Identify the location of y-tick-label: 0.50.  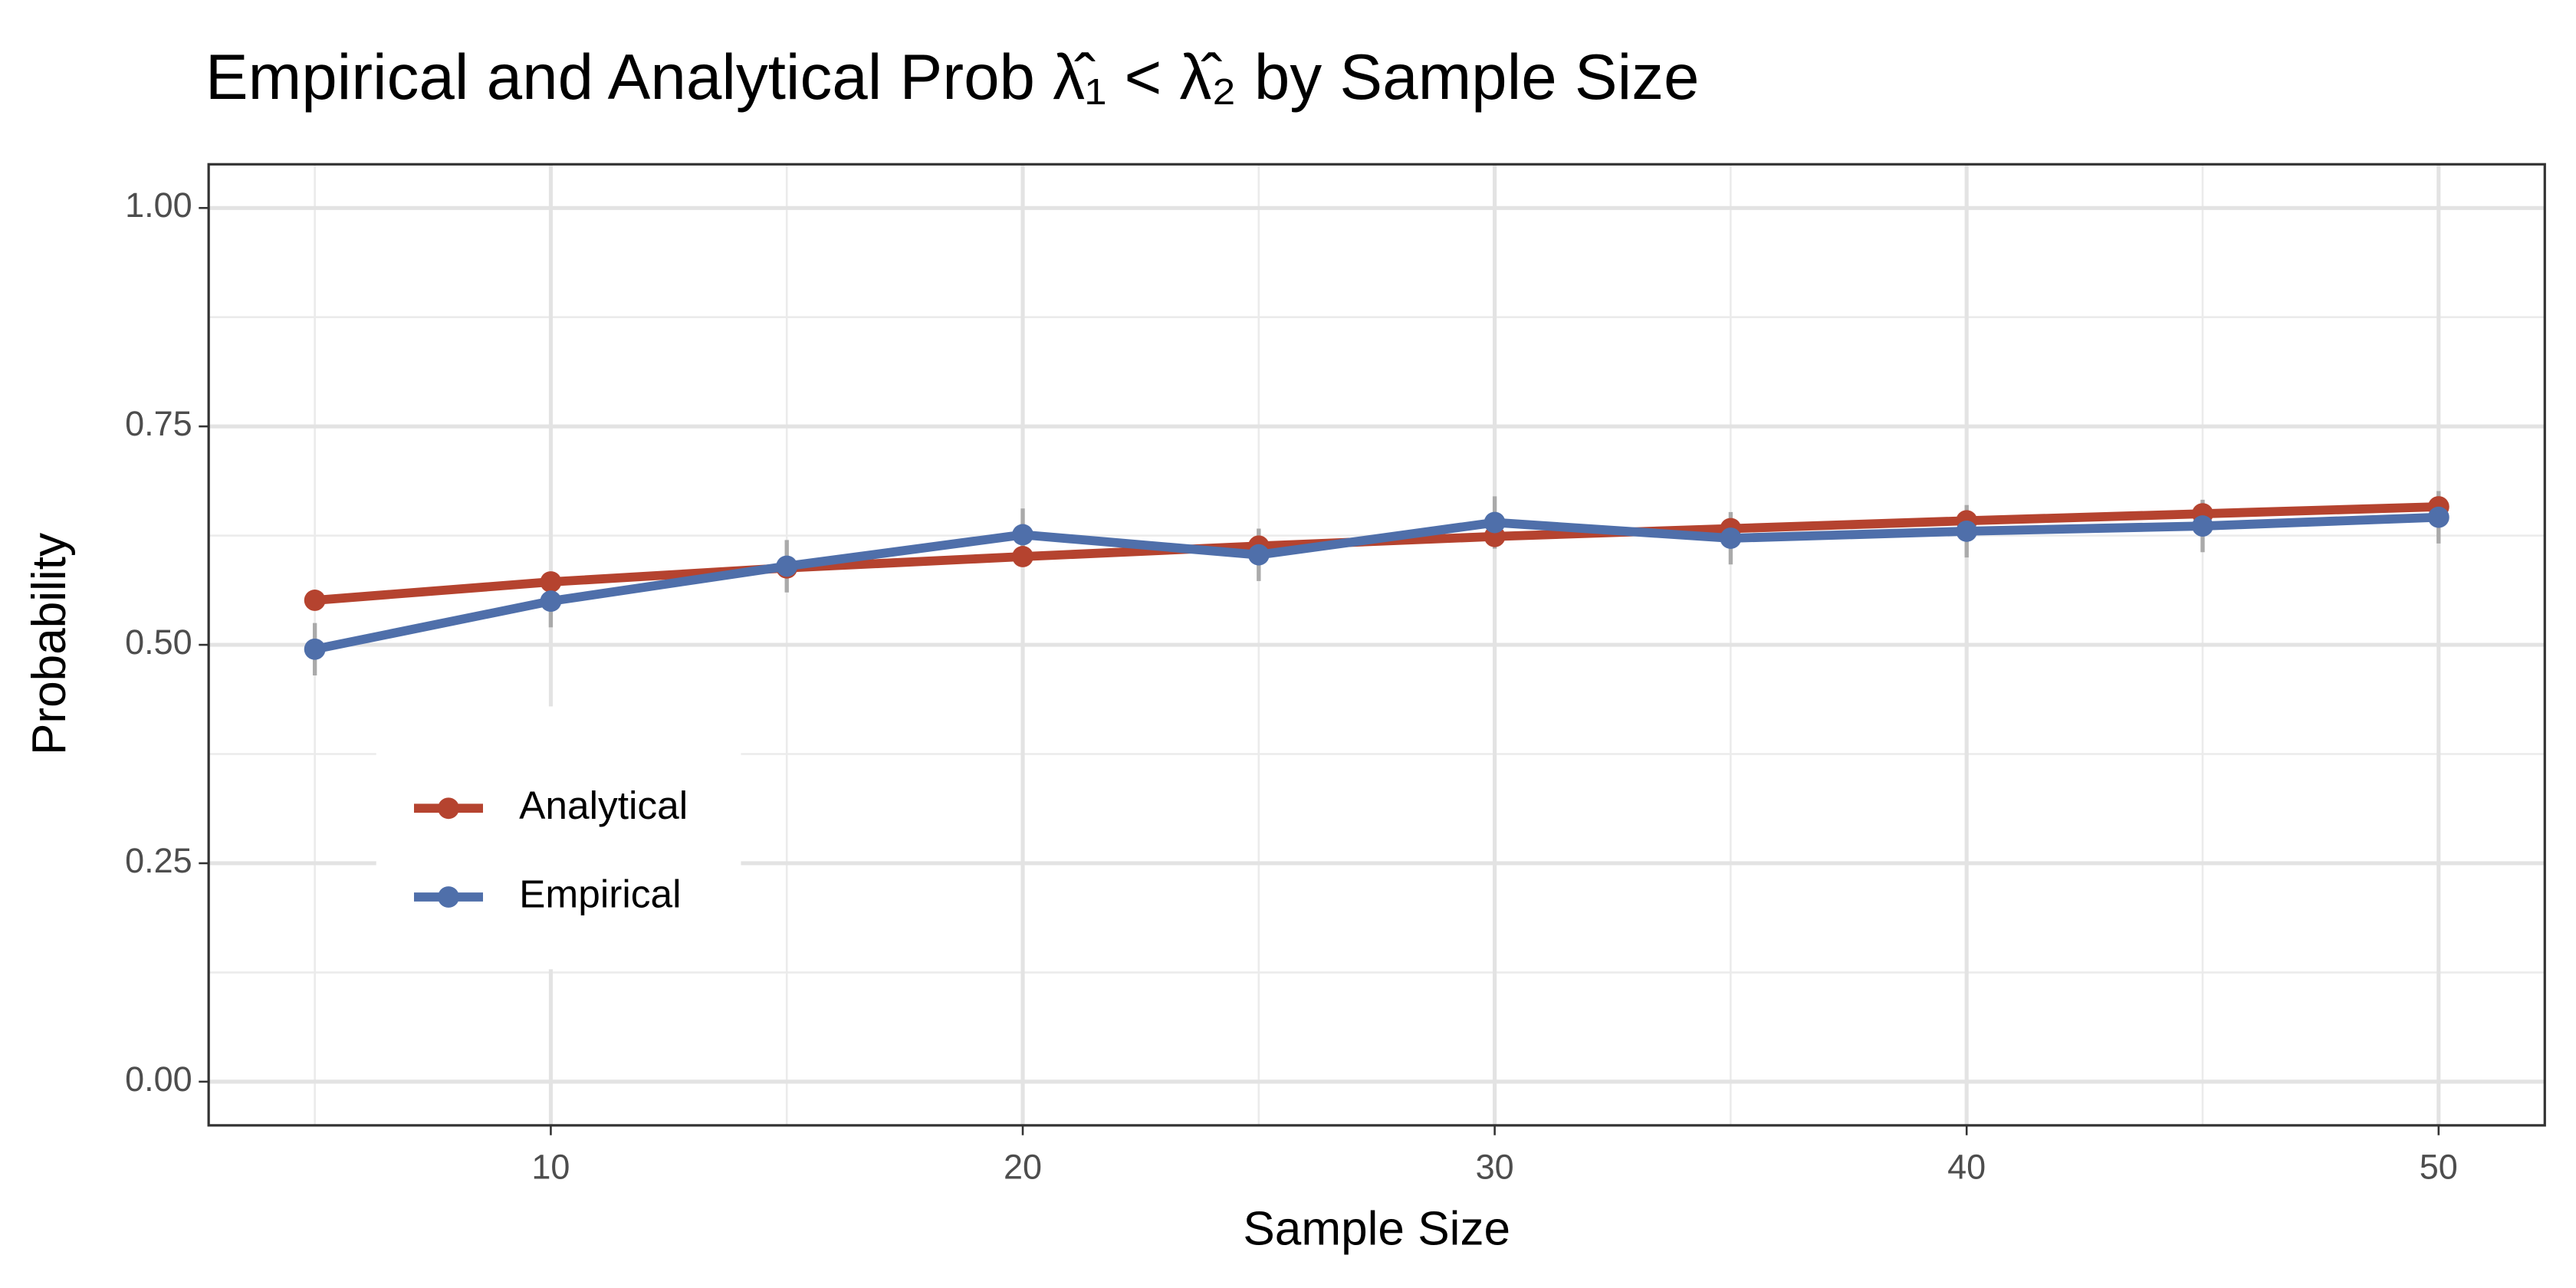
(159, 643).